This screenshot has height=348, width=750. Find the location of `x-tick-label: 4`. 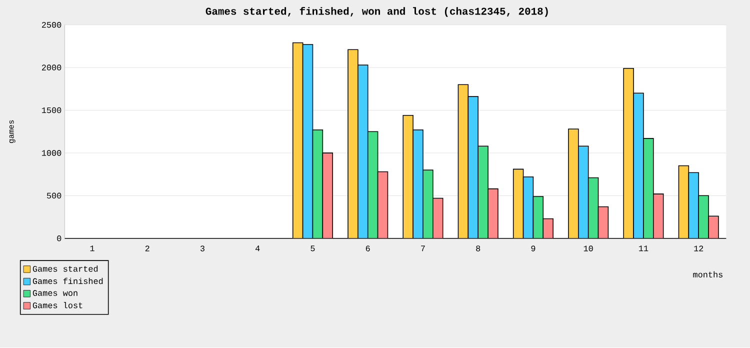

x-tick-label: 4 is located at coordinates (257, 249).